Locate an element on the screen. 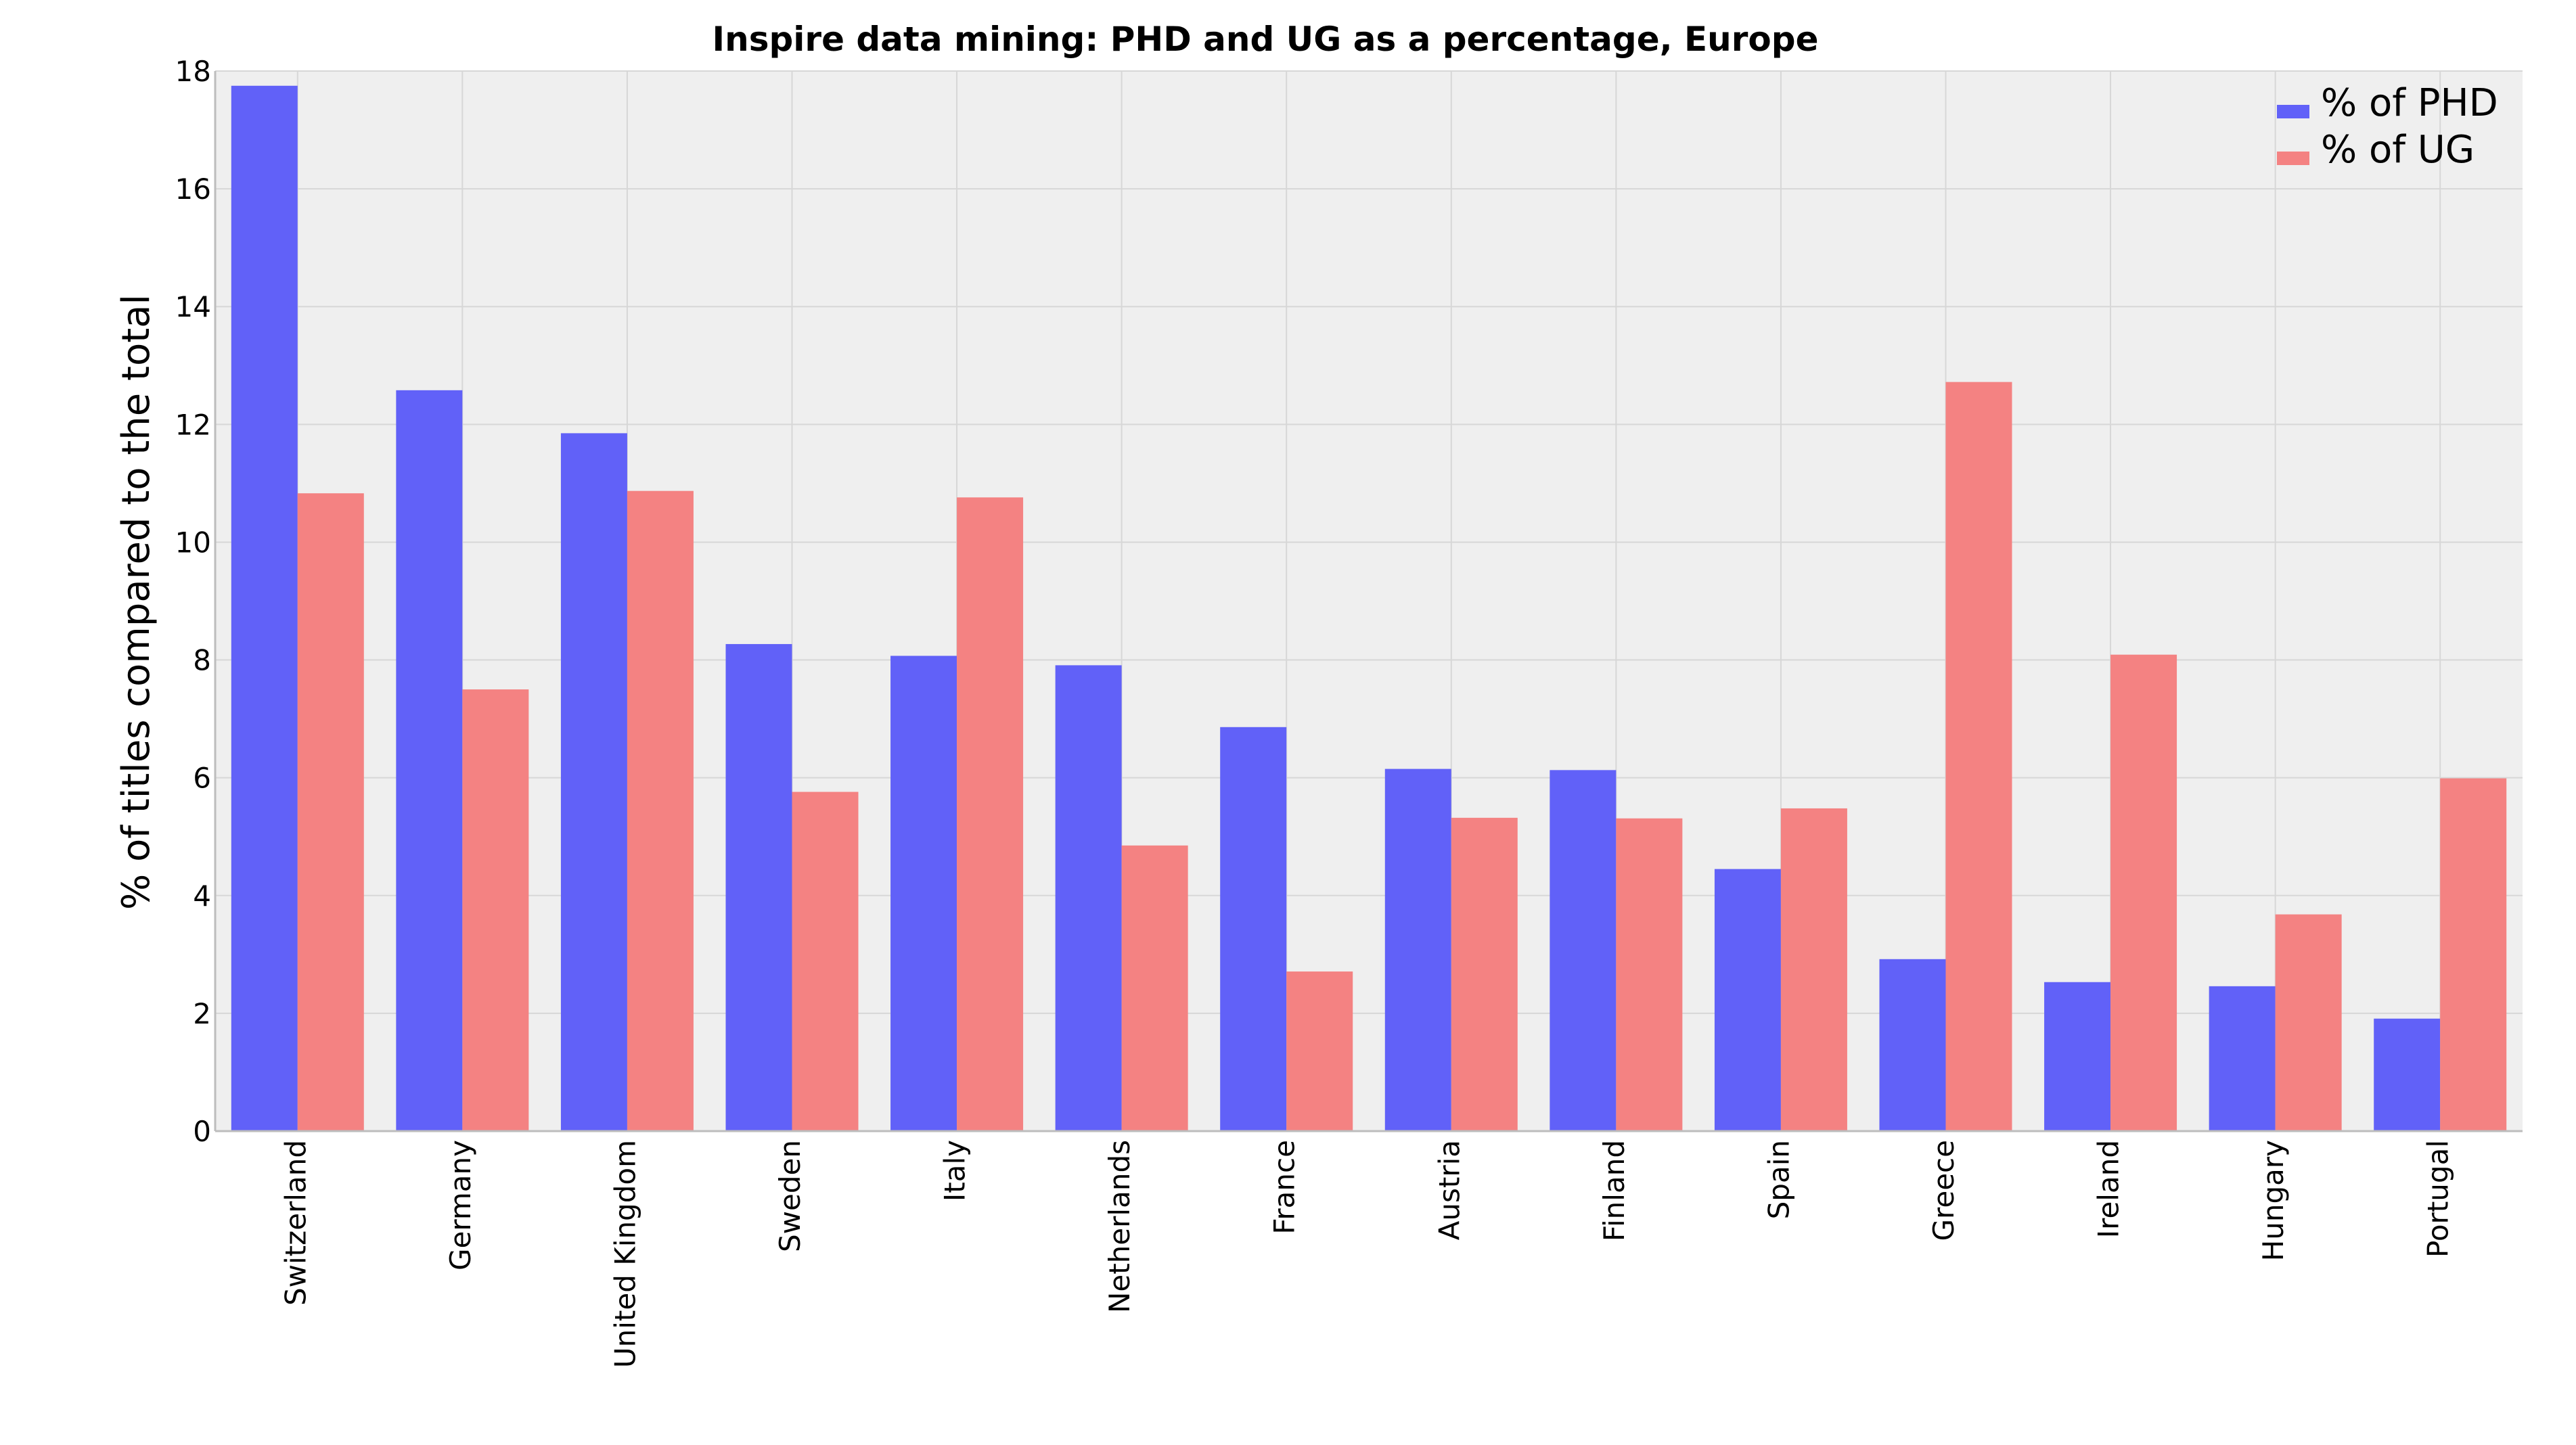 The width and height of the screenshot is (2576, 1445). x-tick-label: Finland is located at coordinates (1615, 1190).